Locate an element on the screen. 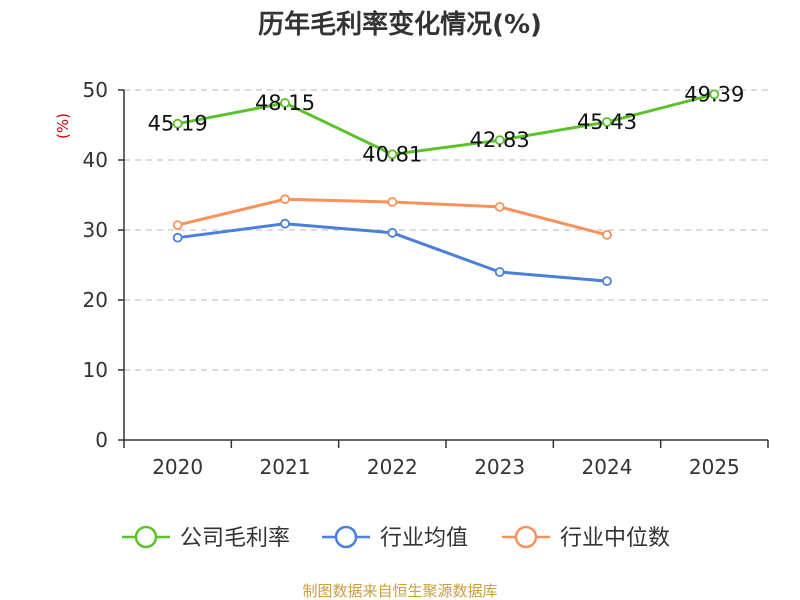 Image resolution: width=800 pixels, height=600 pixels. point-行业均值-2023 is located at coordinates (499, 272).